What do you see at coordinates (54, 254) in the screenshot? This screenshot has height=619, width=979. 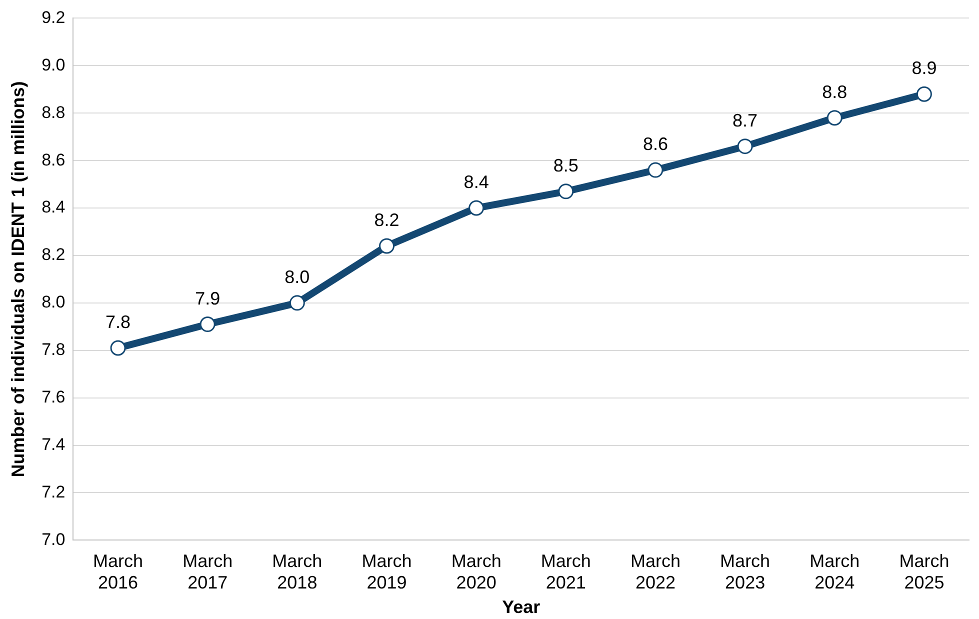 I see `y-tick-label: 8.2` at bounding box center [54, 254].